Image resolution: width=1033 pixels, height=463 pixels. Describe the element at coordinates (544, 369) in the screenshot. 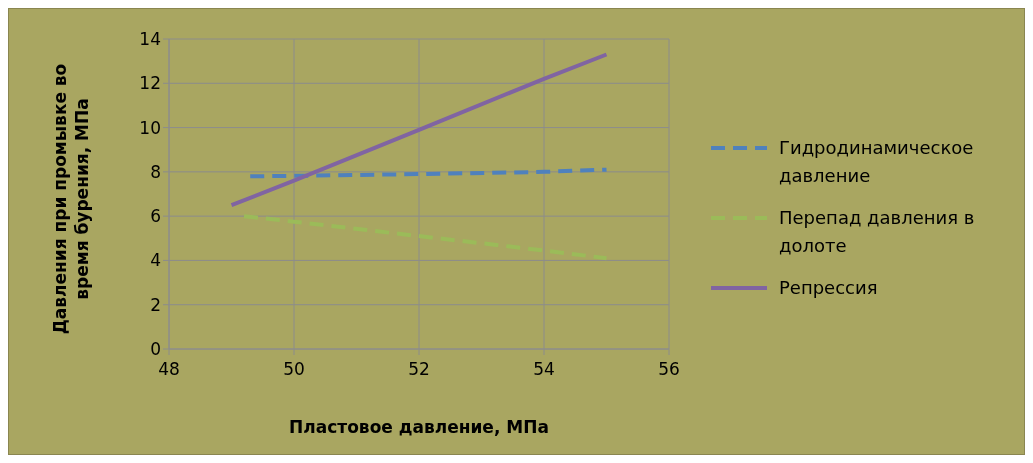

I see `x-tick-label: 54` at that location.